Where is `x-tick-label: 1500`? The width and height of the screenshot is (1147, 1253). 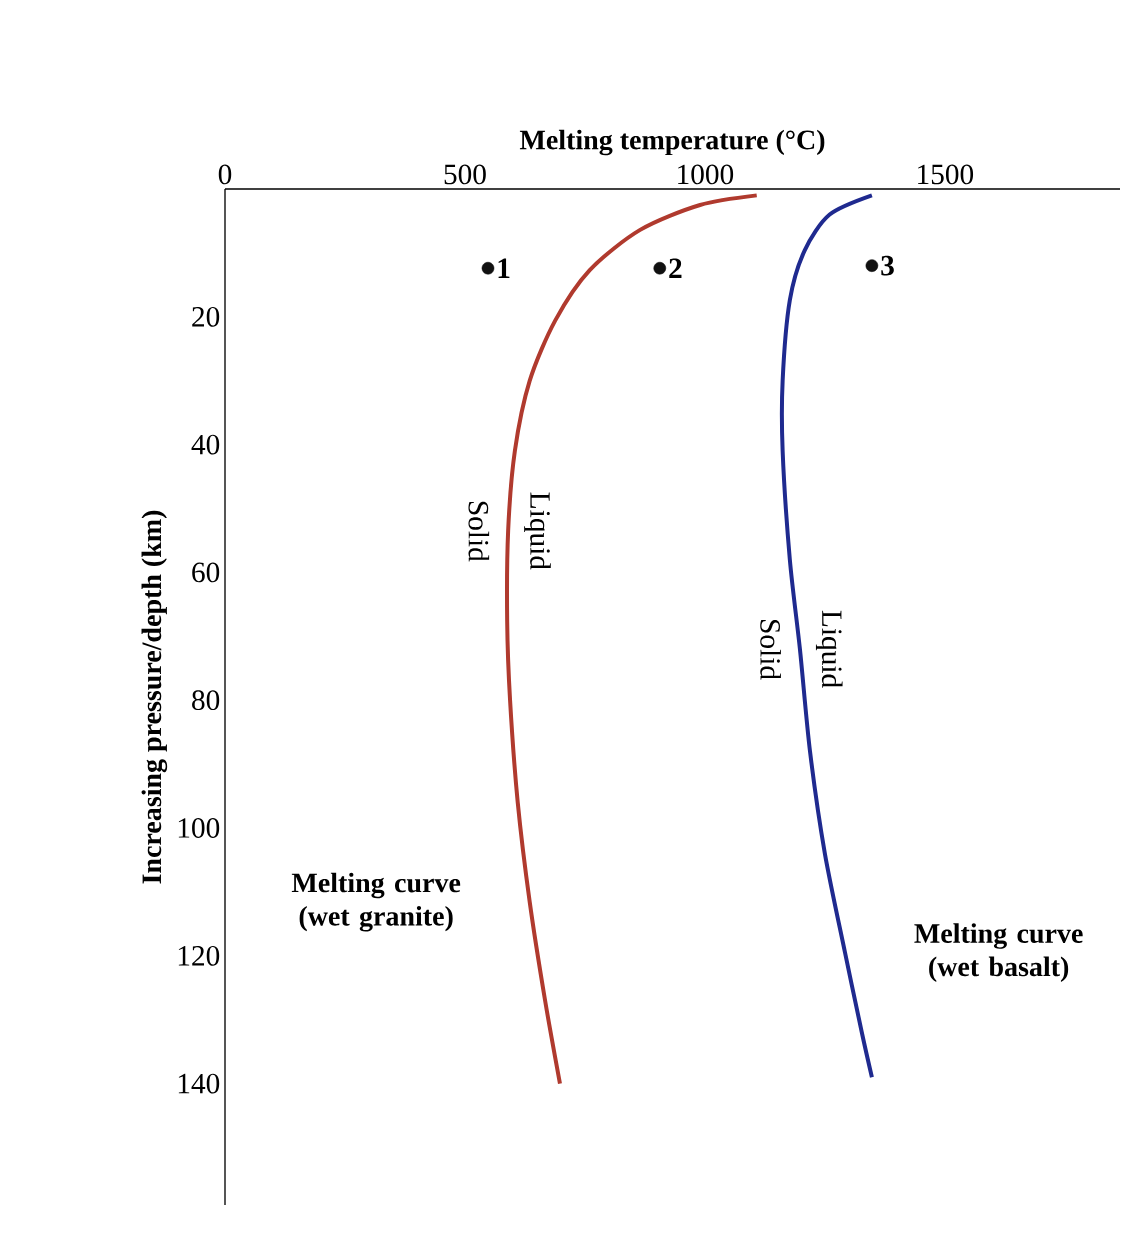
x-tick-label: 1500 is located at coordinates (946, 174).